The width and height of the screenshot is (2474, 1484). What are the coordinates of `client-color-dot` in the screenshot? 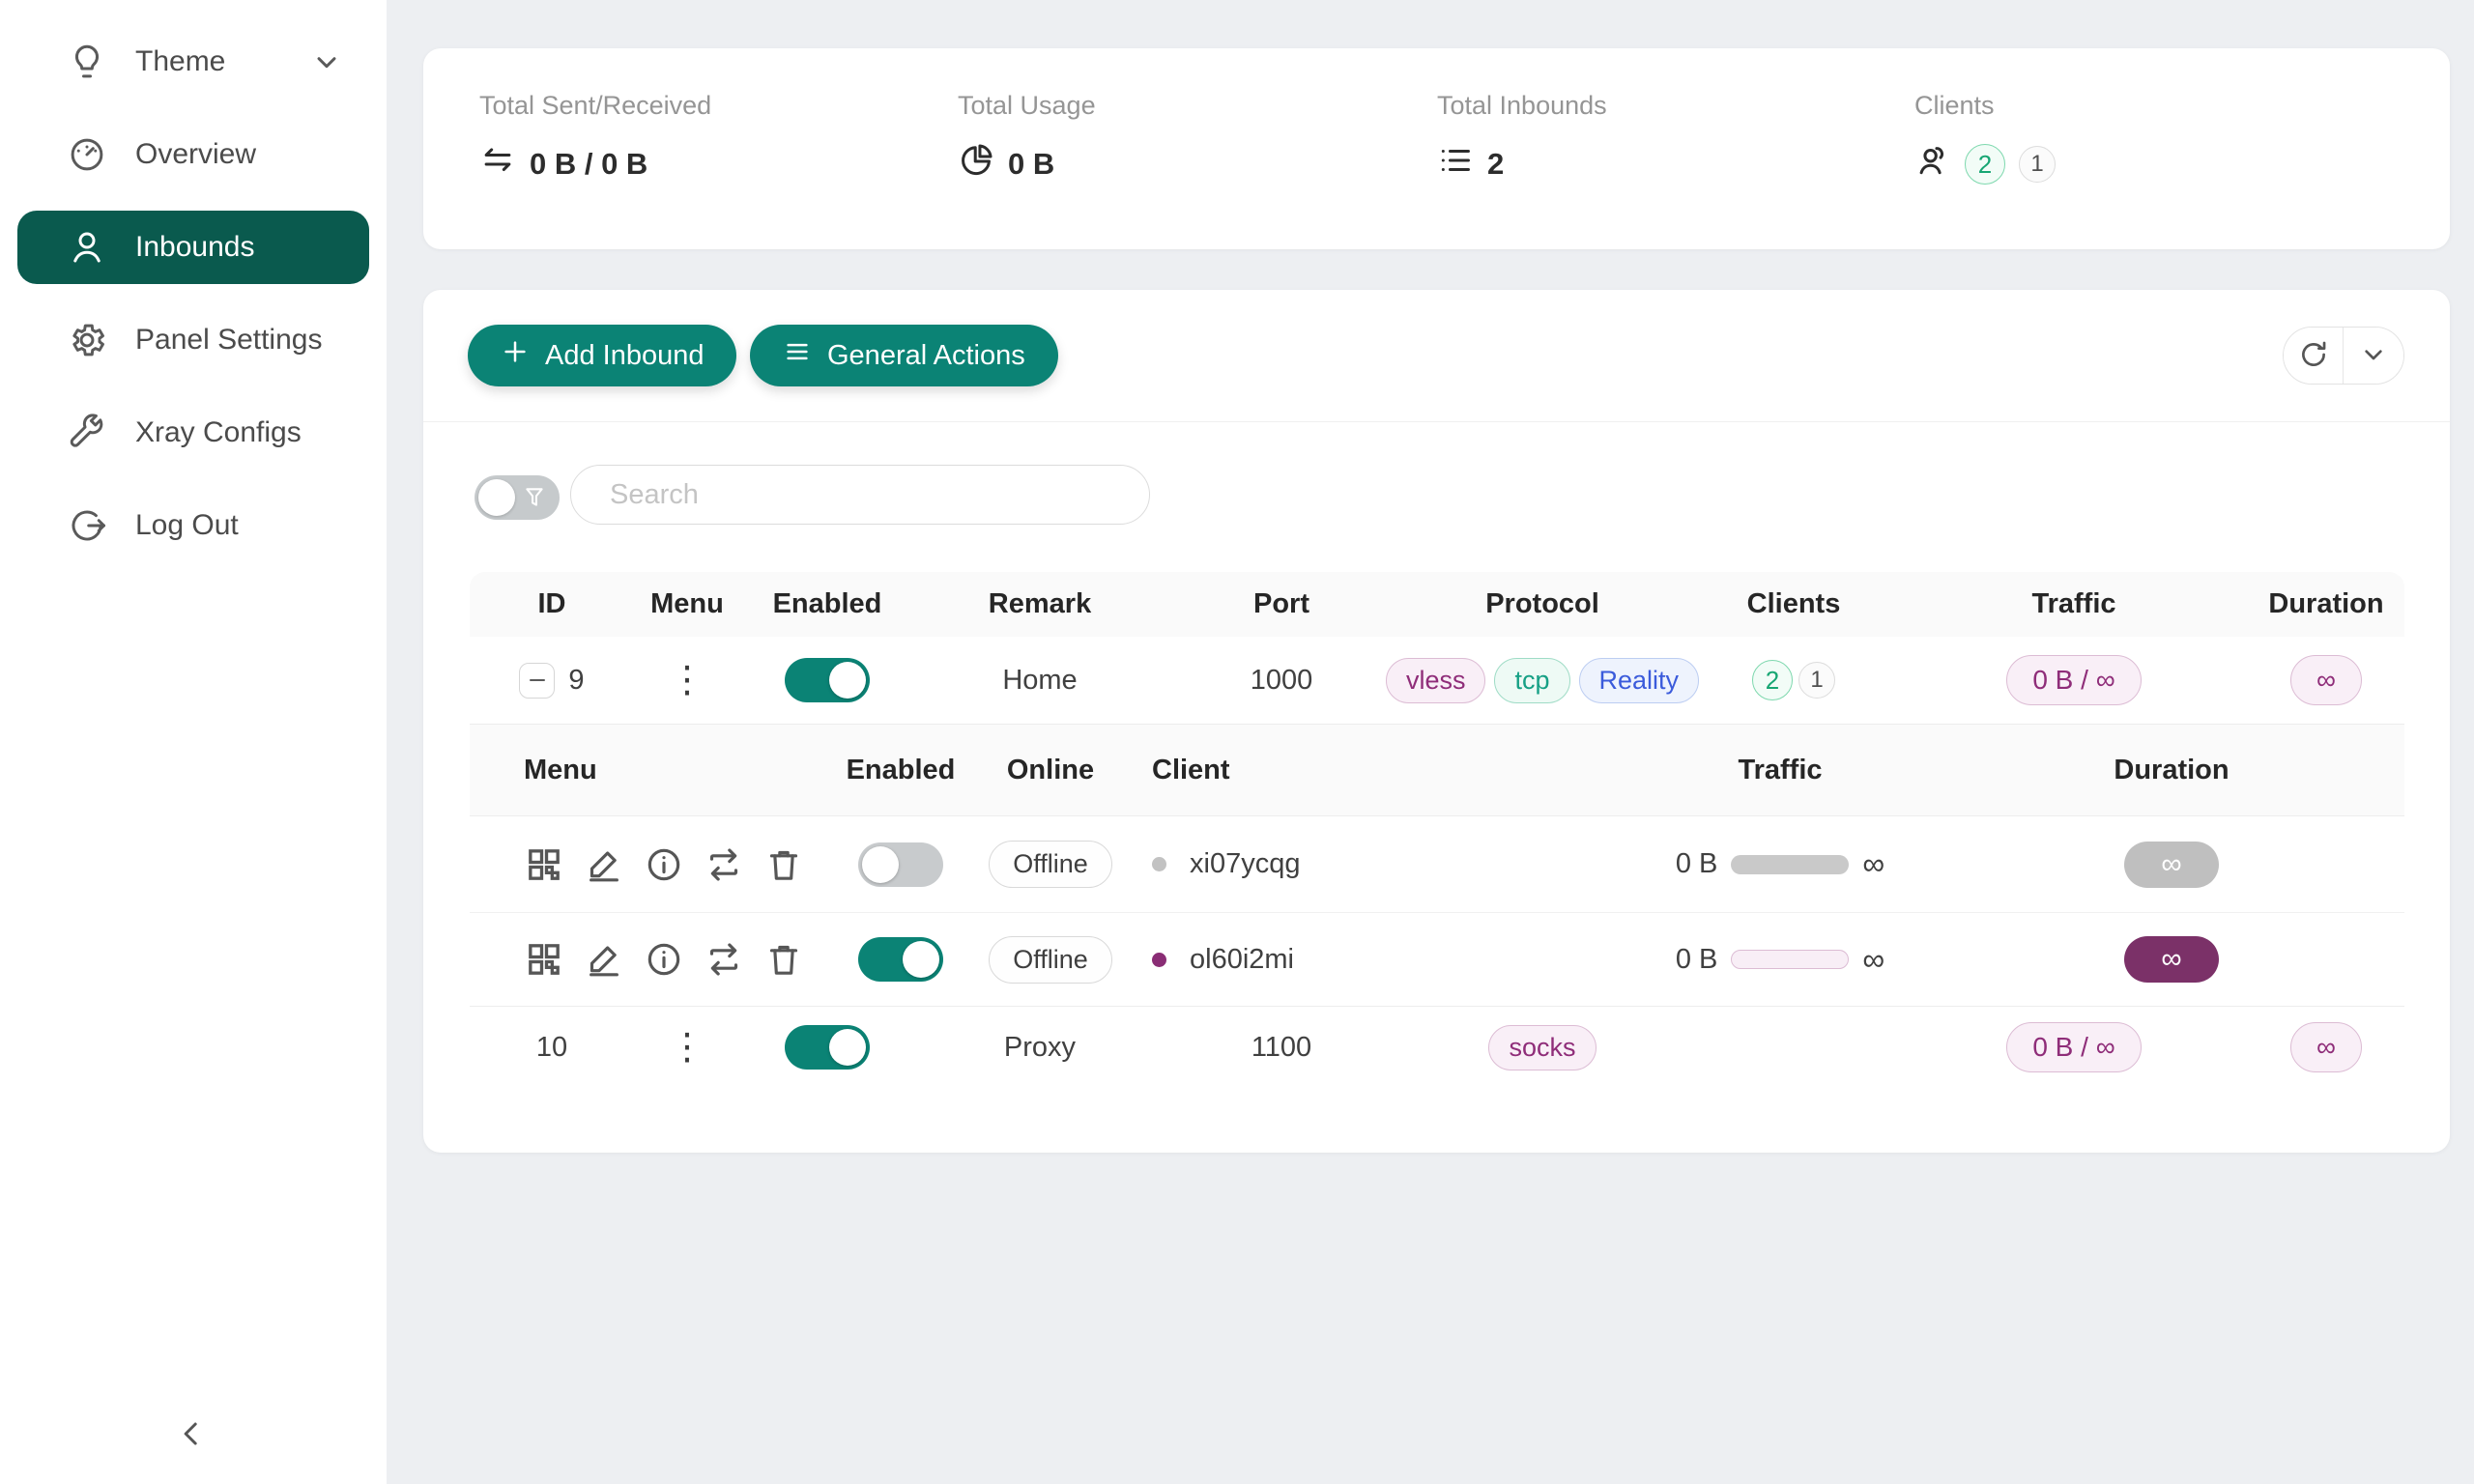 It's located at (1159, 959).